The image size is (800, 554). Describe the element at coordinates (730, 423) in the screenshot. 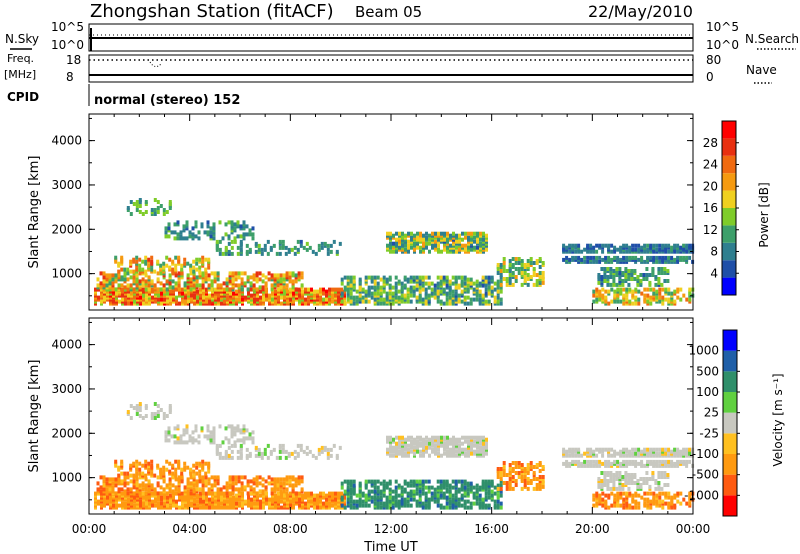

I see `velocity-colorbar-swatch` at that location.